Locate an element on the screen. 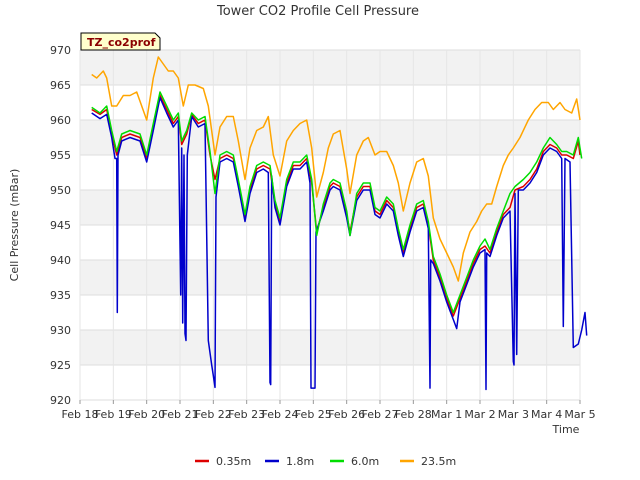  x-tick-label: Feb 24 is located at coordinates (280, 414).